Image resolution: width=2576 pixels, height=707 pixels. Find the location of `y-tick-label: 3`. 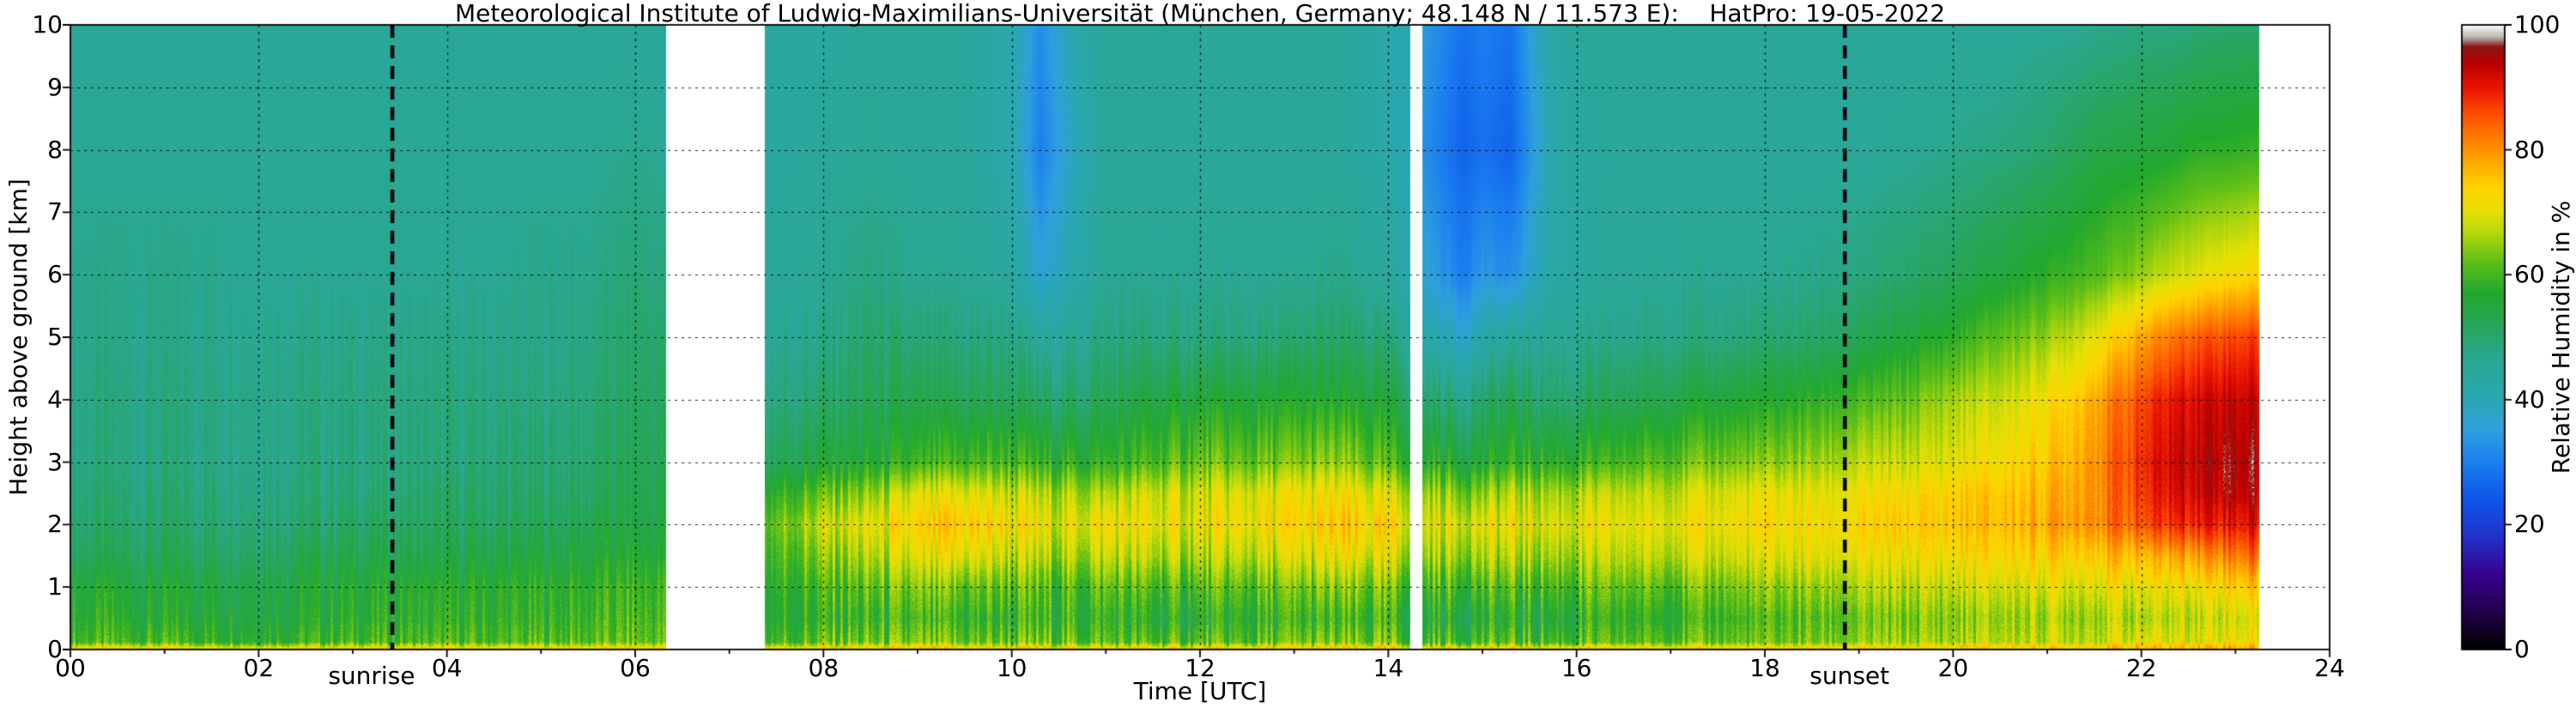

y-tick-label: 3 is located at coordinates (55, 461).